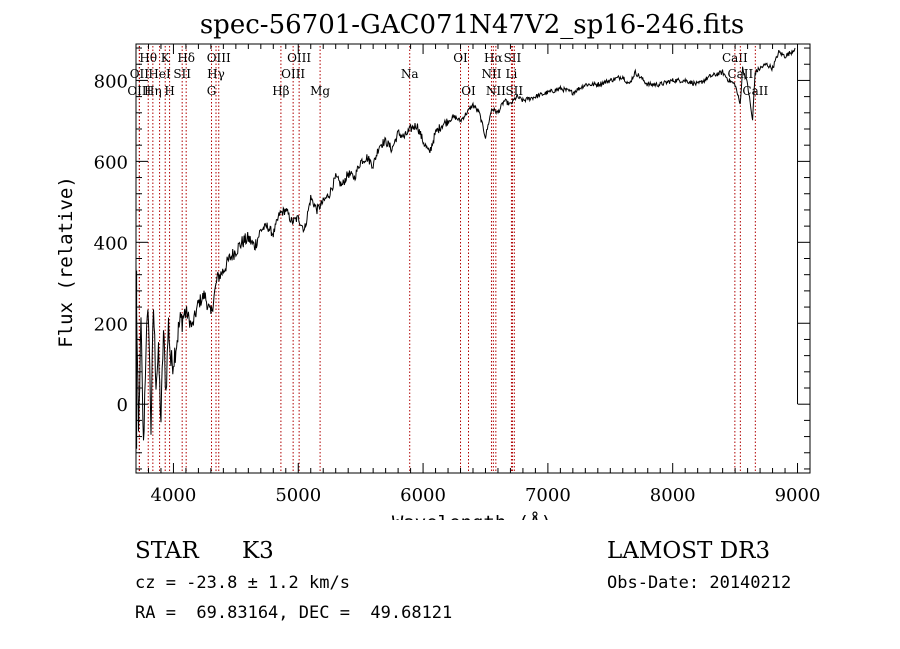  What do you see at coordinates (496, 91) in the screenshot?
I see `marker-label-21: NII` at bounding box center [496, 91].